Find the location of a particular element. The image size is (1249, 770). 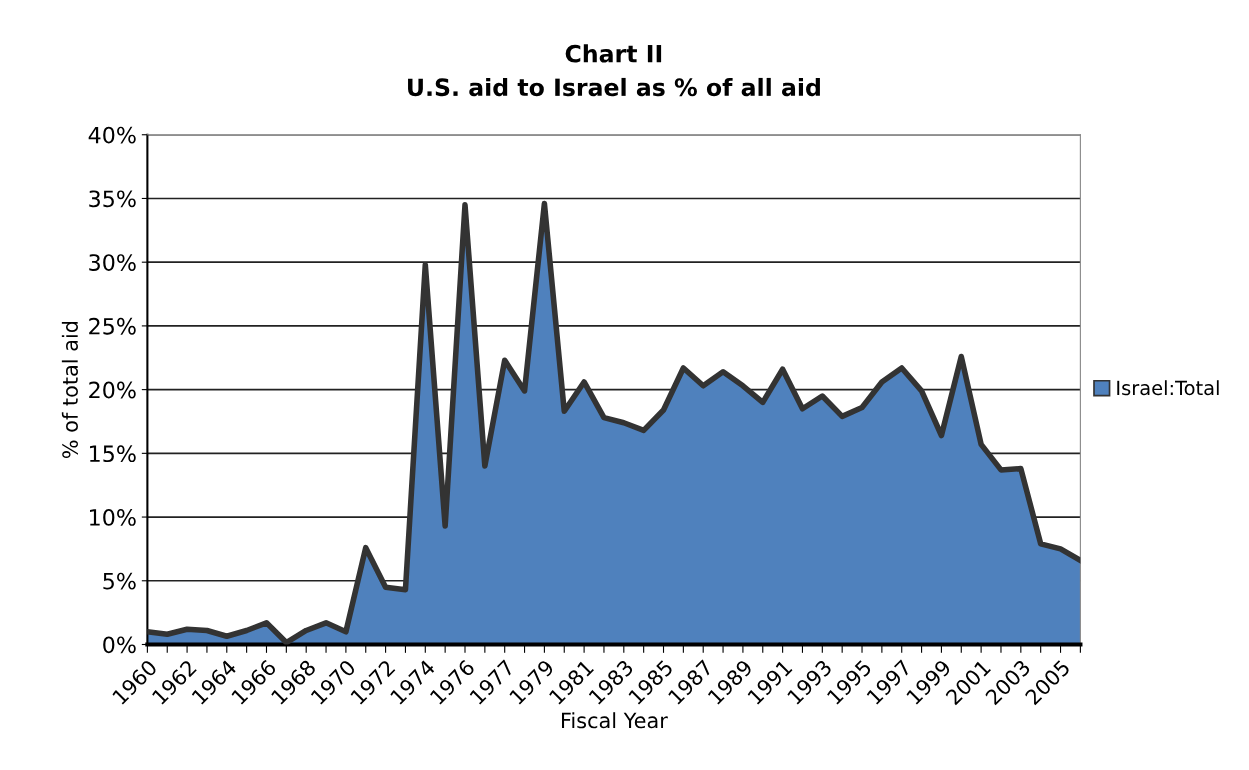

y-tick-label: 15% is located at coordinates (113, 454).